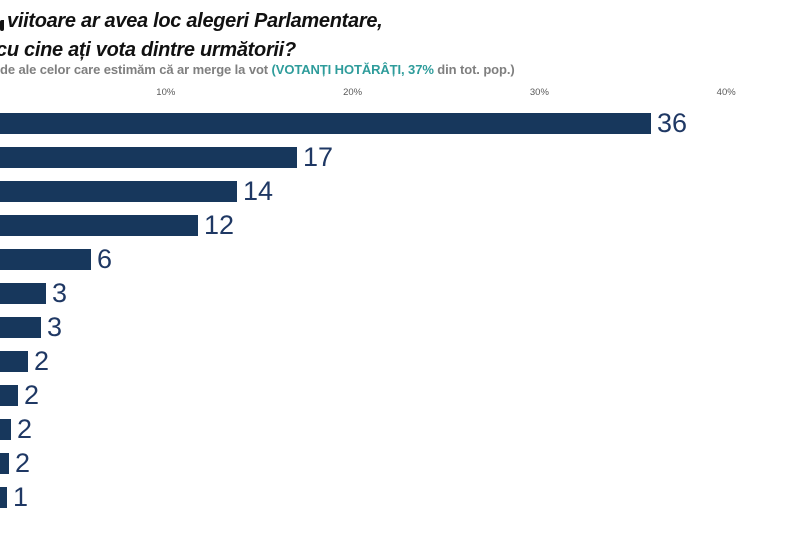 The image size is (800, 534). I want to click on bar-value-label-12: 1, so click(21, 497).